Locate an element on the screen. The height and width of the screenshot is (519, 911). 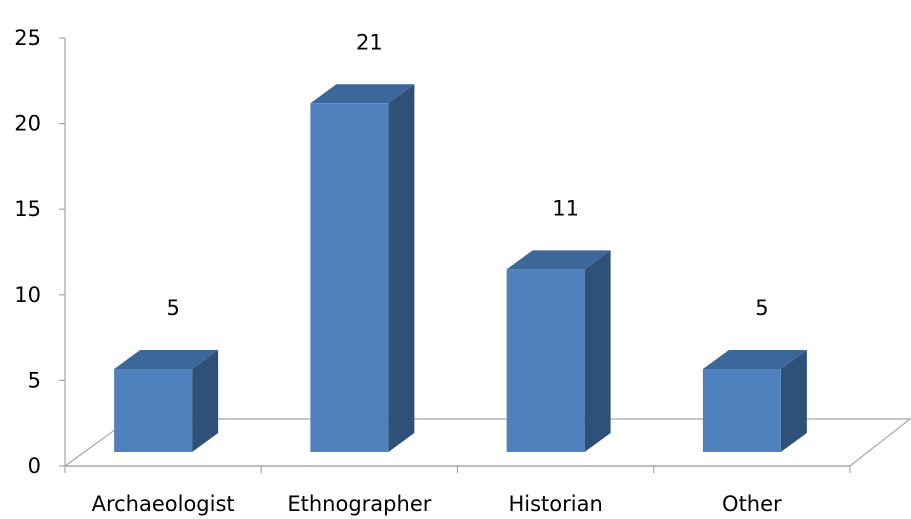
y-tick-label: 0 is located at coordinates (34, 466).